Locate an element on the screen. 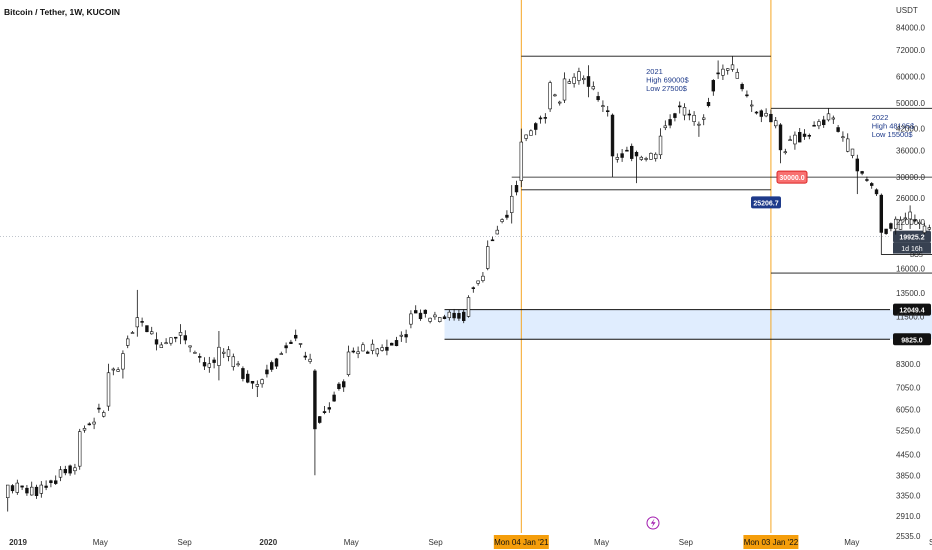 This screenshot has width=932, height=550. y-tick-label: 5250.0 is located at coordinates (908, 430).